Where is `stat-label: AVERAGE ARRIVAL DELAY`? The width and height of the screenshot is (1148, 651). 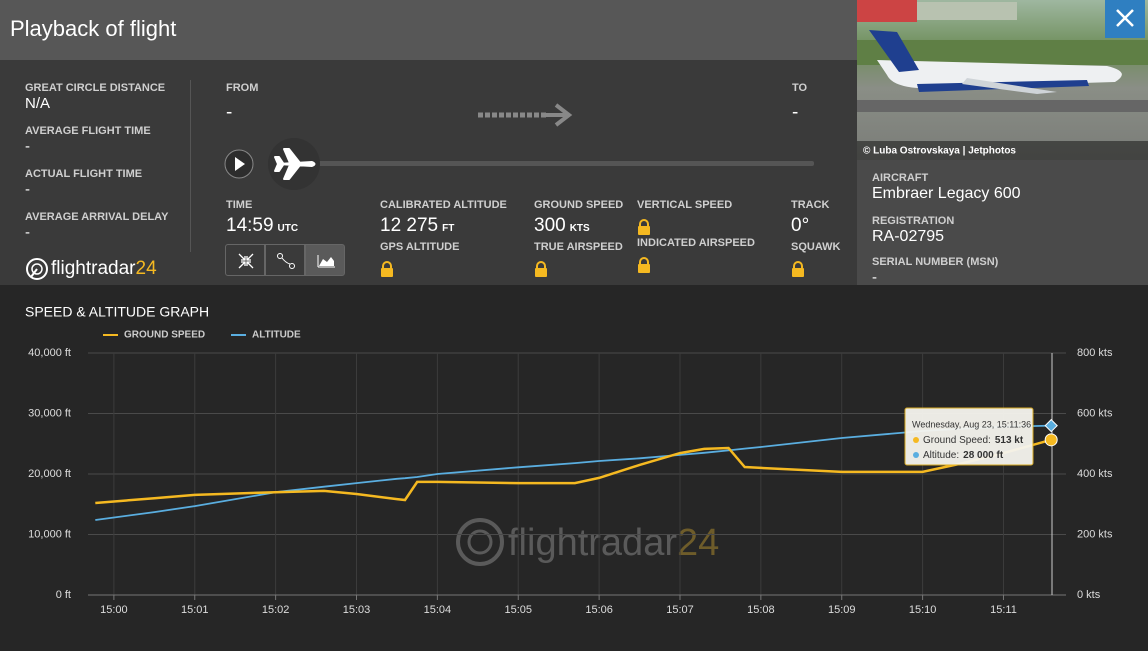 stat-label: AVERAGE ARRIVAL DELAY is located at coordinates (97, 217).